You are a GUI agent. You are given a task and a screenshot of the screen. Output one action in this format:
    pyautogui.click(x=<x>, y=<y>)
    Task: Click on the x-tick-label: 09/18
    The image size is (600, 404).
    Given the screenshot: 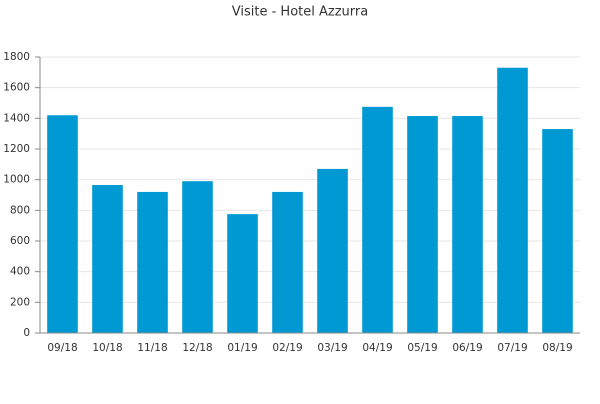 What is the action you would take?
    pyautogui.click(x=62, y=348)
    